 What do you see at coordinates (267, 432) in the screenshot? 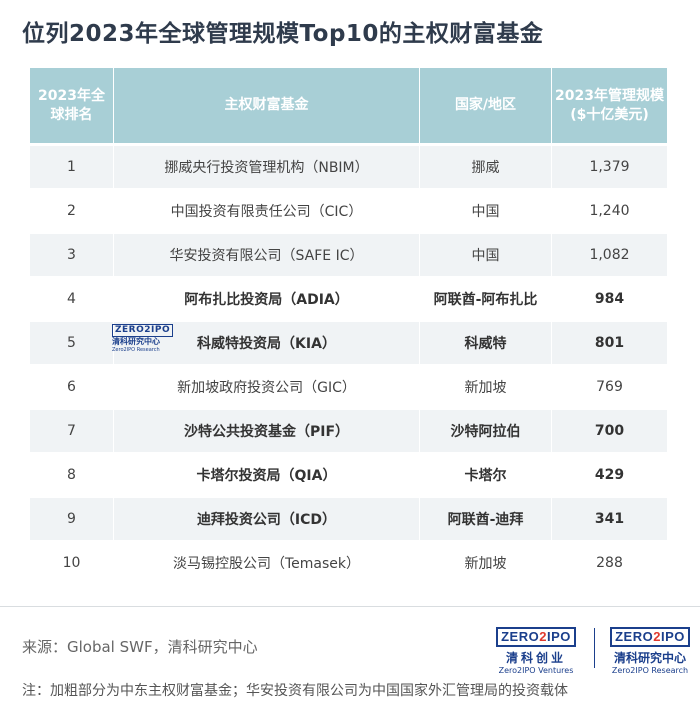
I see `cell-fund-name: 沙特公共投资基金（PIF）` at bounding box center [267, 432].